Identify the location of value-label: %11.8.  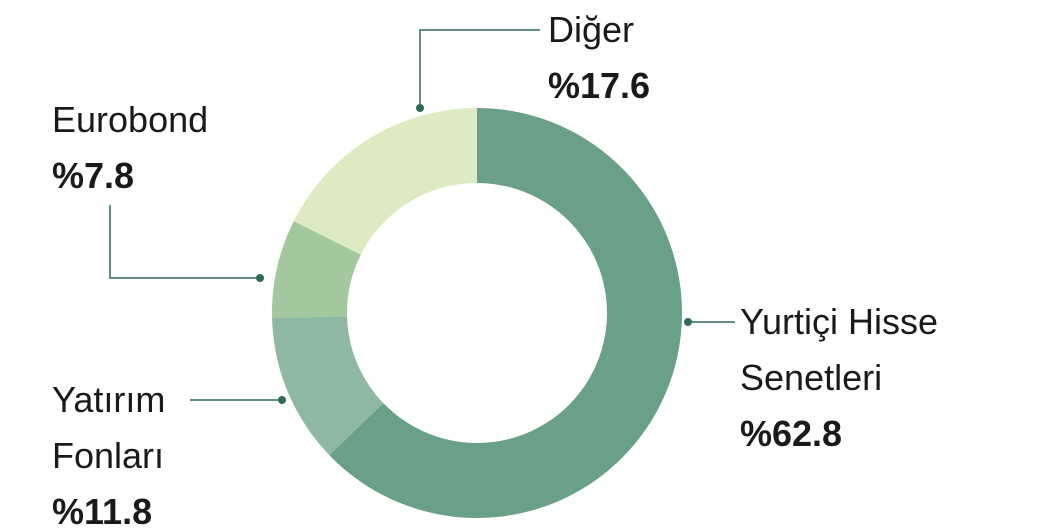
(102, 509).